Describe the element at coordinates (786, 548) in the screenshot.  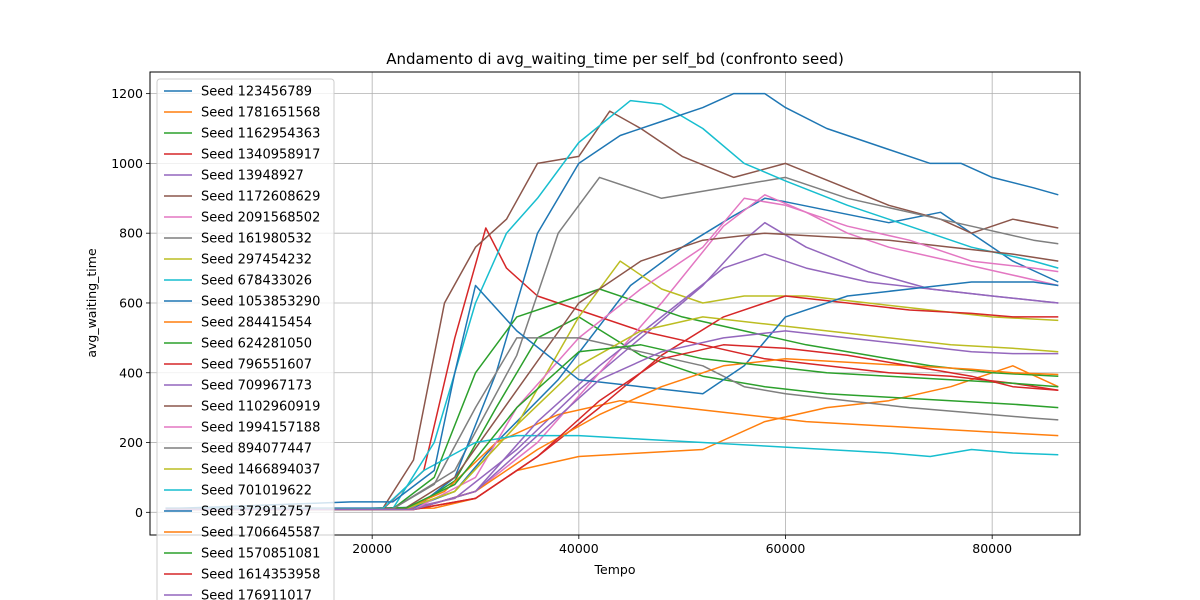
I see `x-tick-label: 60000` at that location.